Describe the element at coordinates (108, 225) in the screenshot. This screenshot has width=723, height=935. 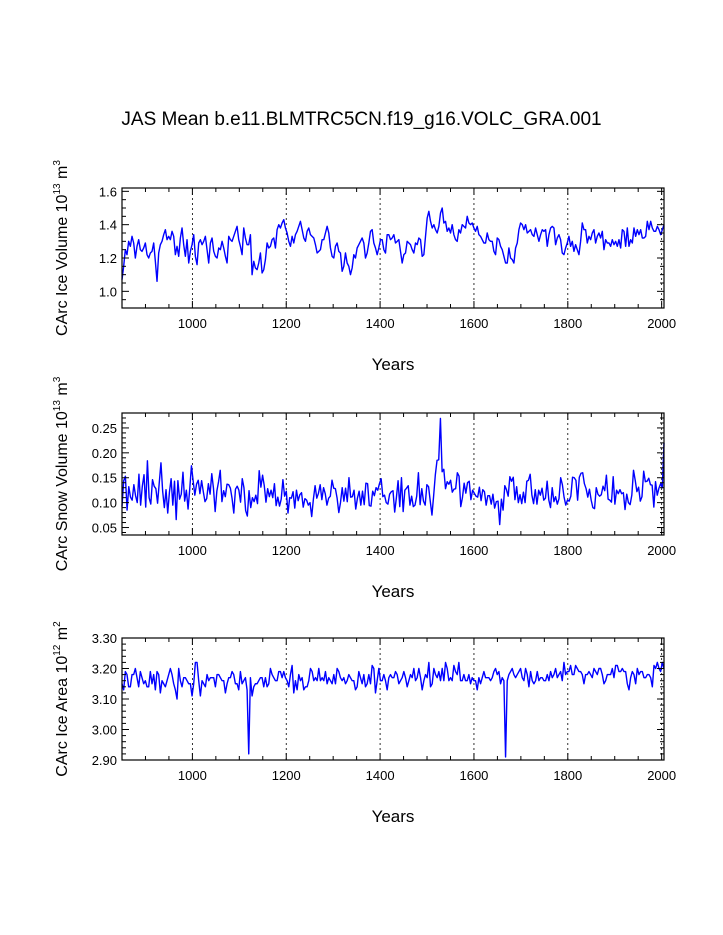
I see `y-tick-label: 1.4` at that location.